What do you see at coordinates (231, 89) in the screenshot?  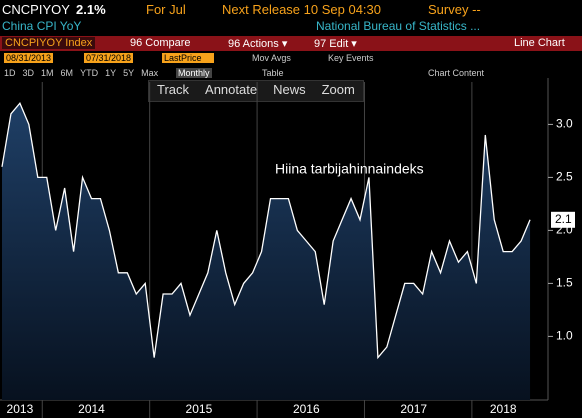 I see `tool-button: Annotate` at bounding box center [231, 89].